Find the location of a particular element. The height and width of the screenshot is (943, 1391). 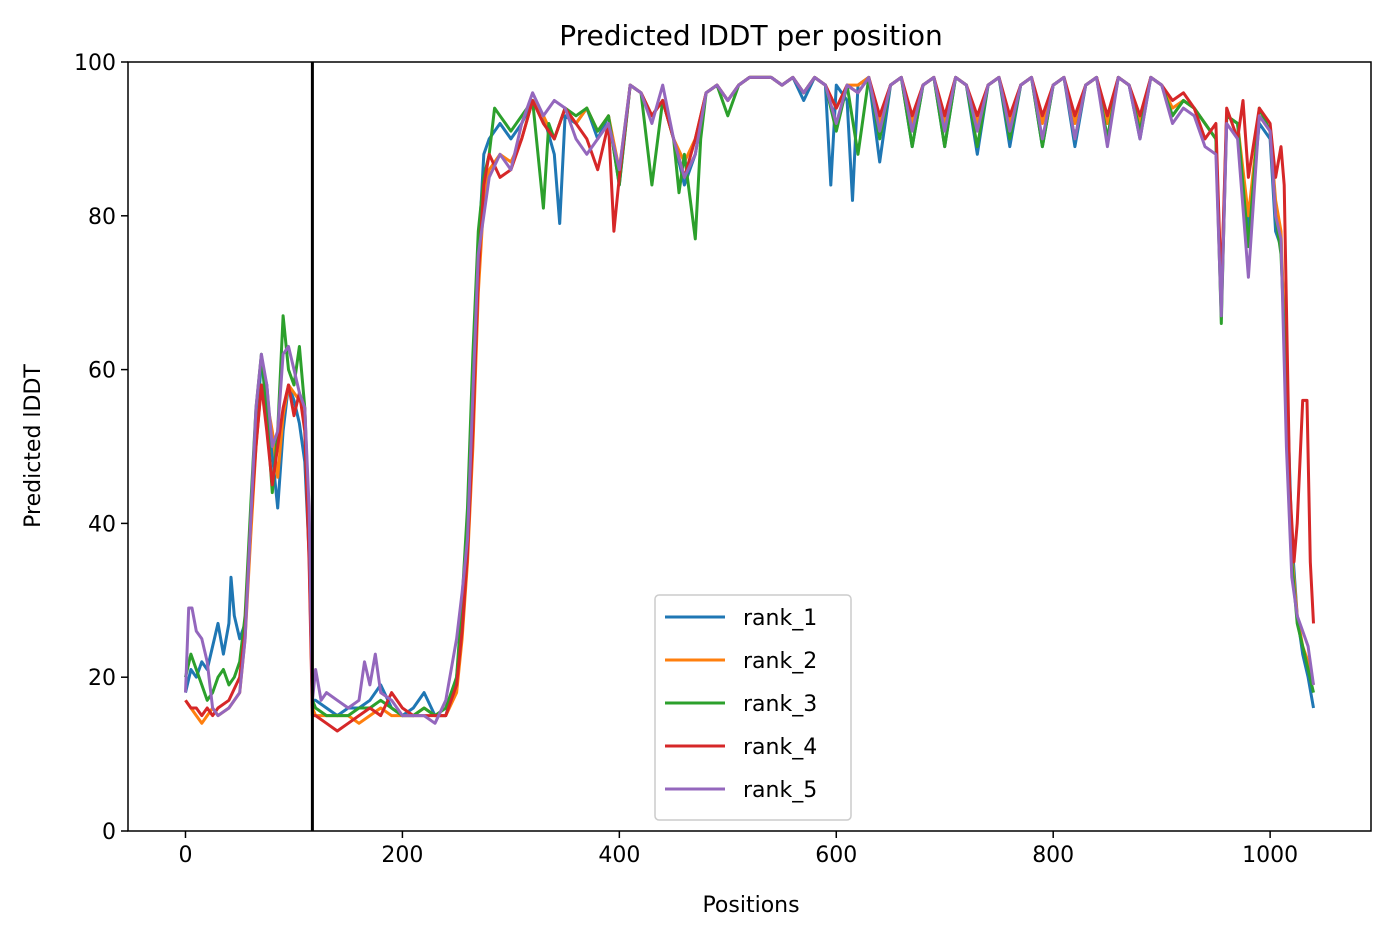

y-axis: 0 20 40 60 80 100 is located at coordinates (101, 448).